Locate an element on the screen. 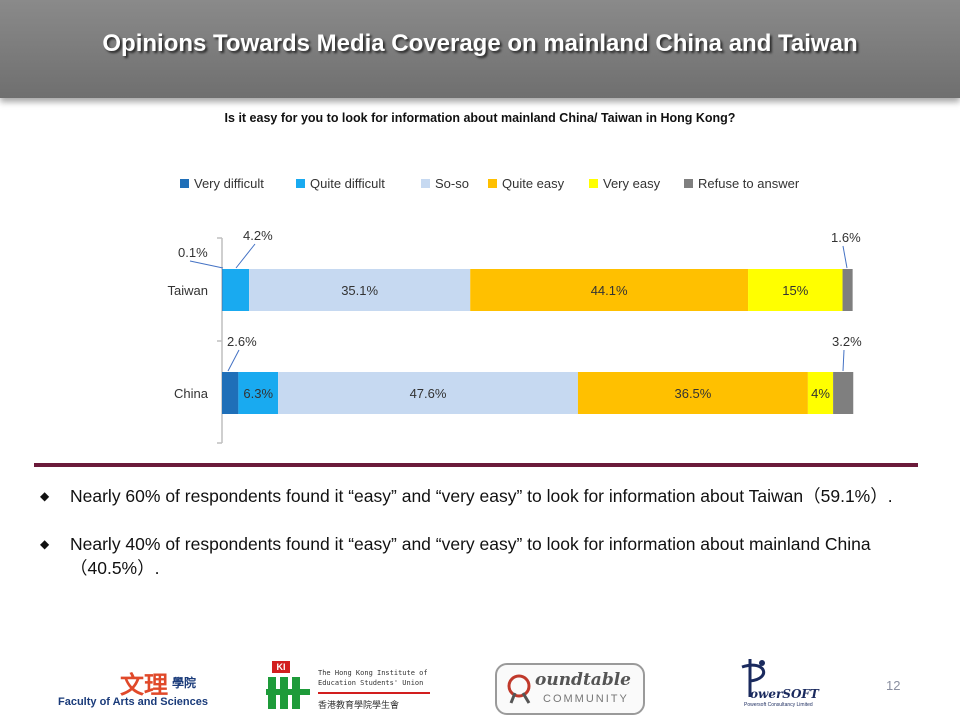 The width and height of the screenshot is (960, 720). data-label: 4.2% is located at coordinates (258, 235).